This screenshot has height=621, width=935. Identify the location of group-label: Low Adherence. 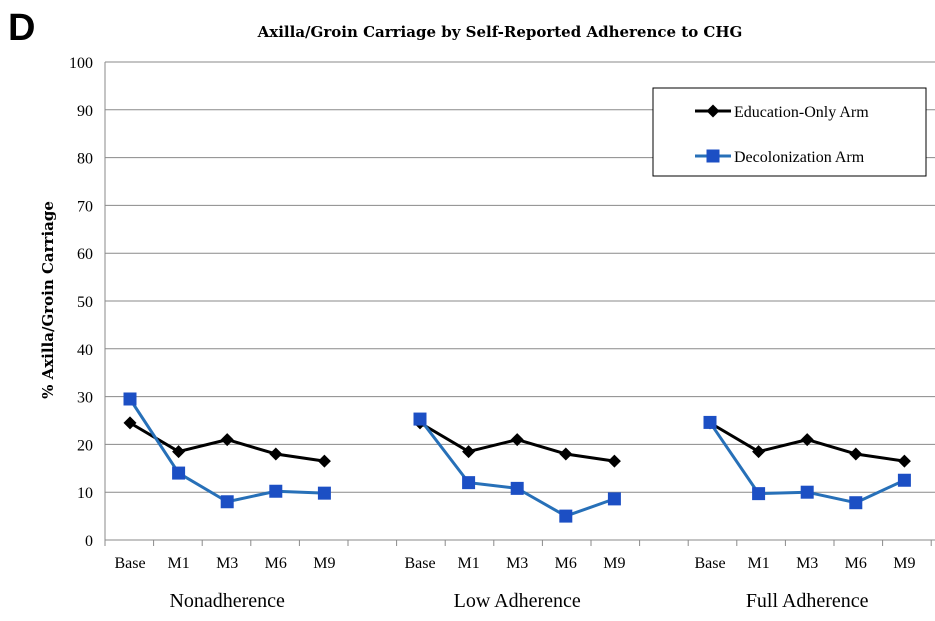
(517, 601).